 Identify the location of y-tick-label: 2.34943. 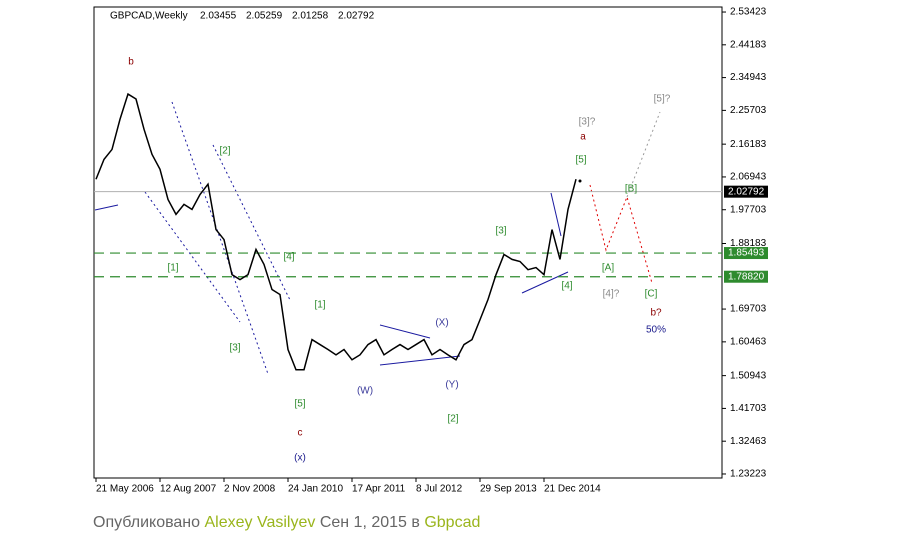
(748, 77).